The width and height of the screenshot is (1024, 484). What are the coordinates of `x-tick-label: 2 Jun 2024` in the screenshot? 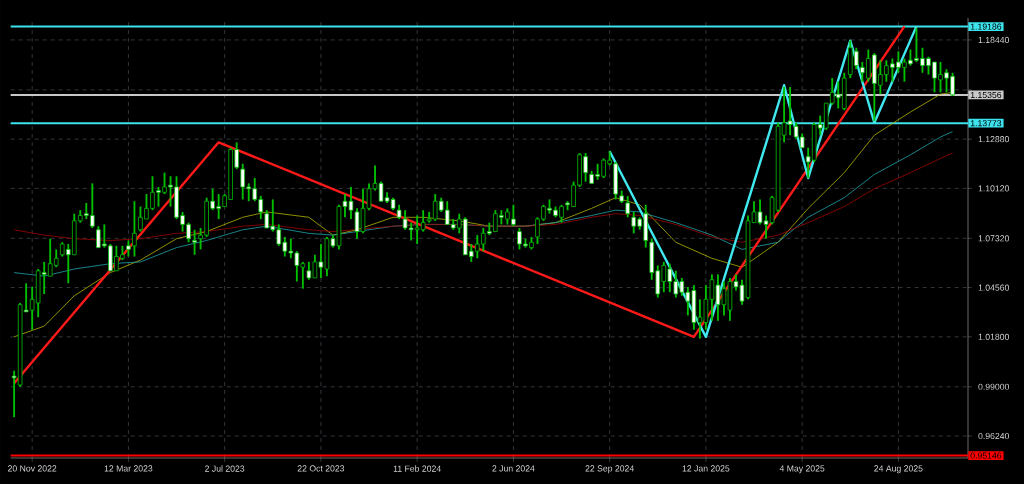 It's located at (513, 468).